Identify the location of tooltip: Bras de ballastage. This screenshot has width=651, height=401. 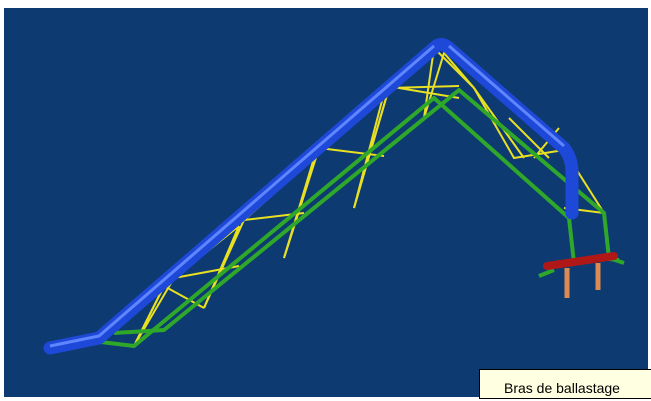
(565, 384).